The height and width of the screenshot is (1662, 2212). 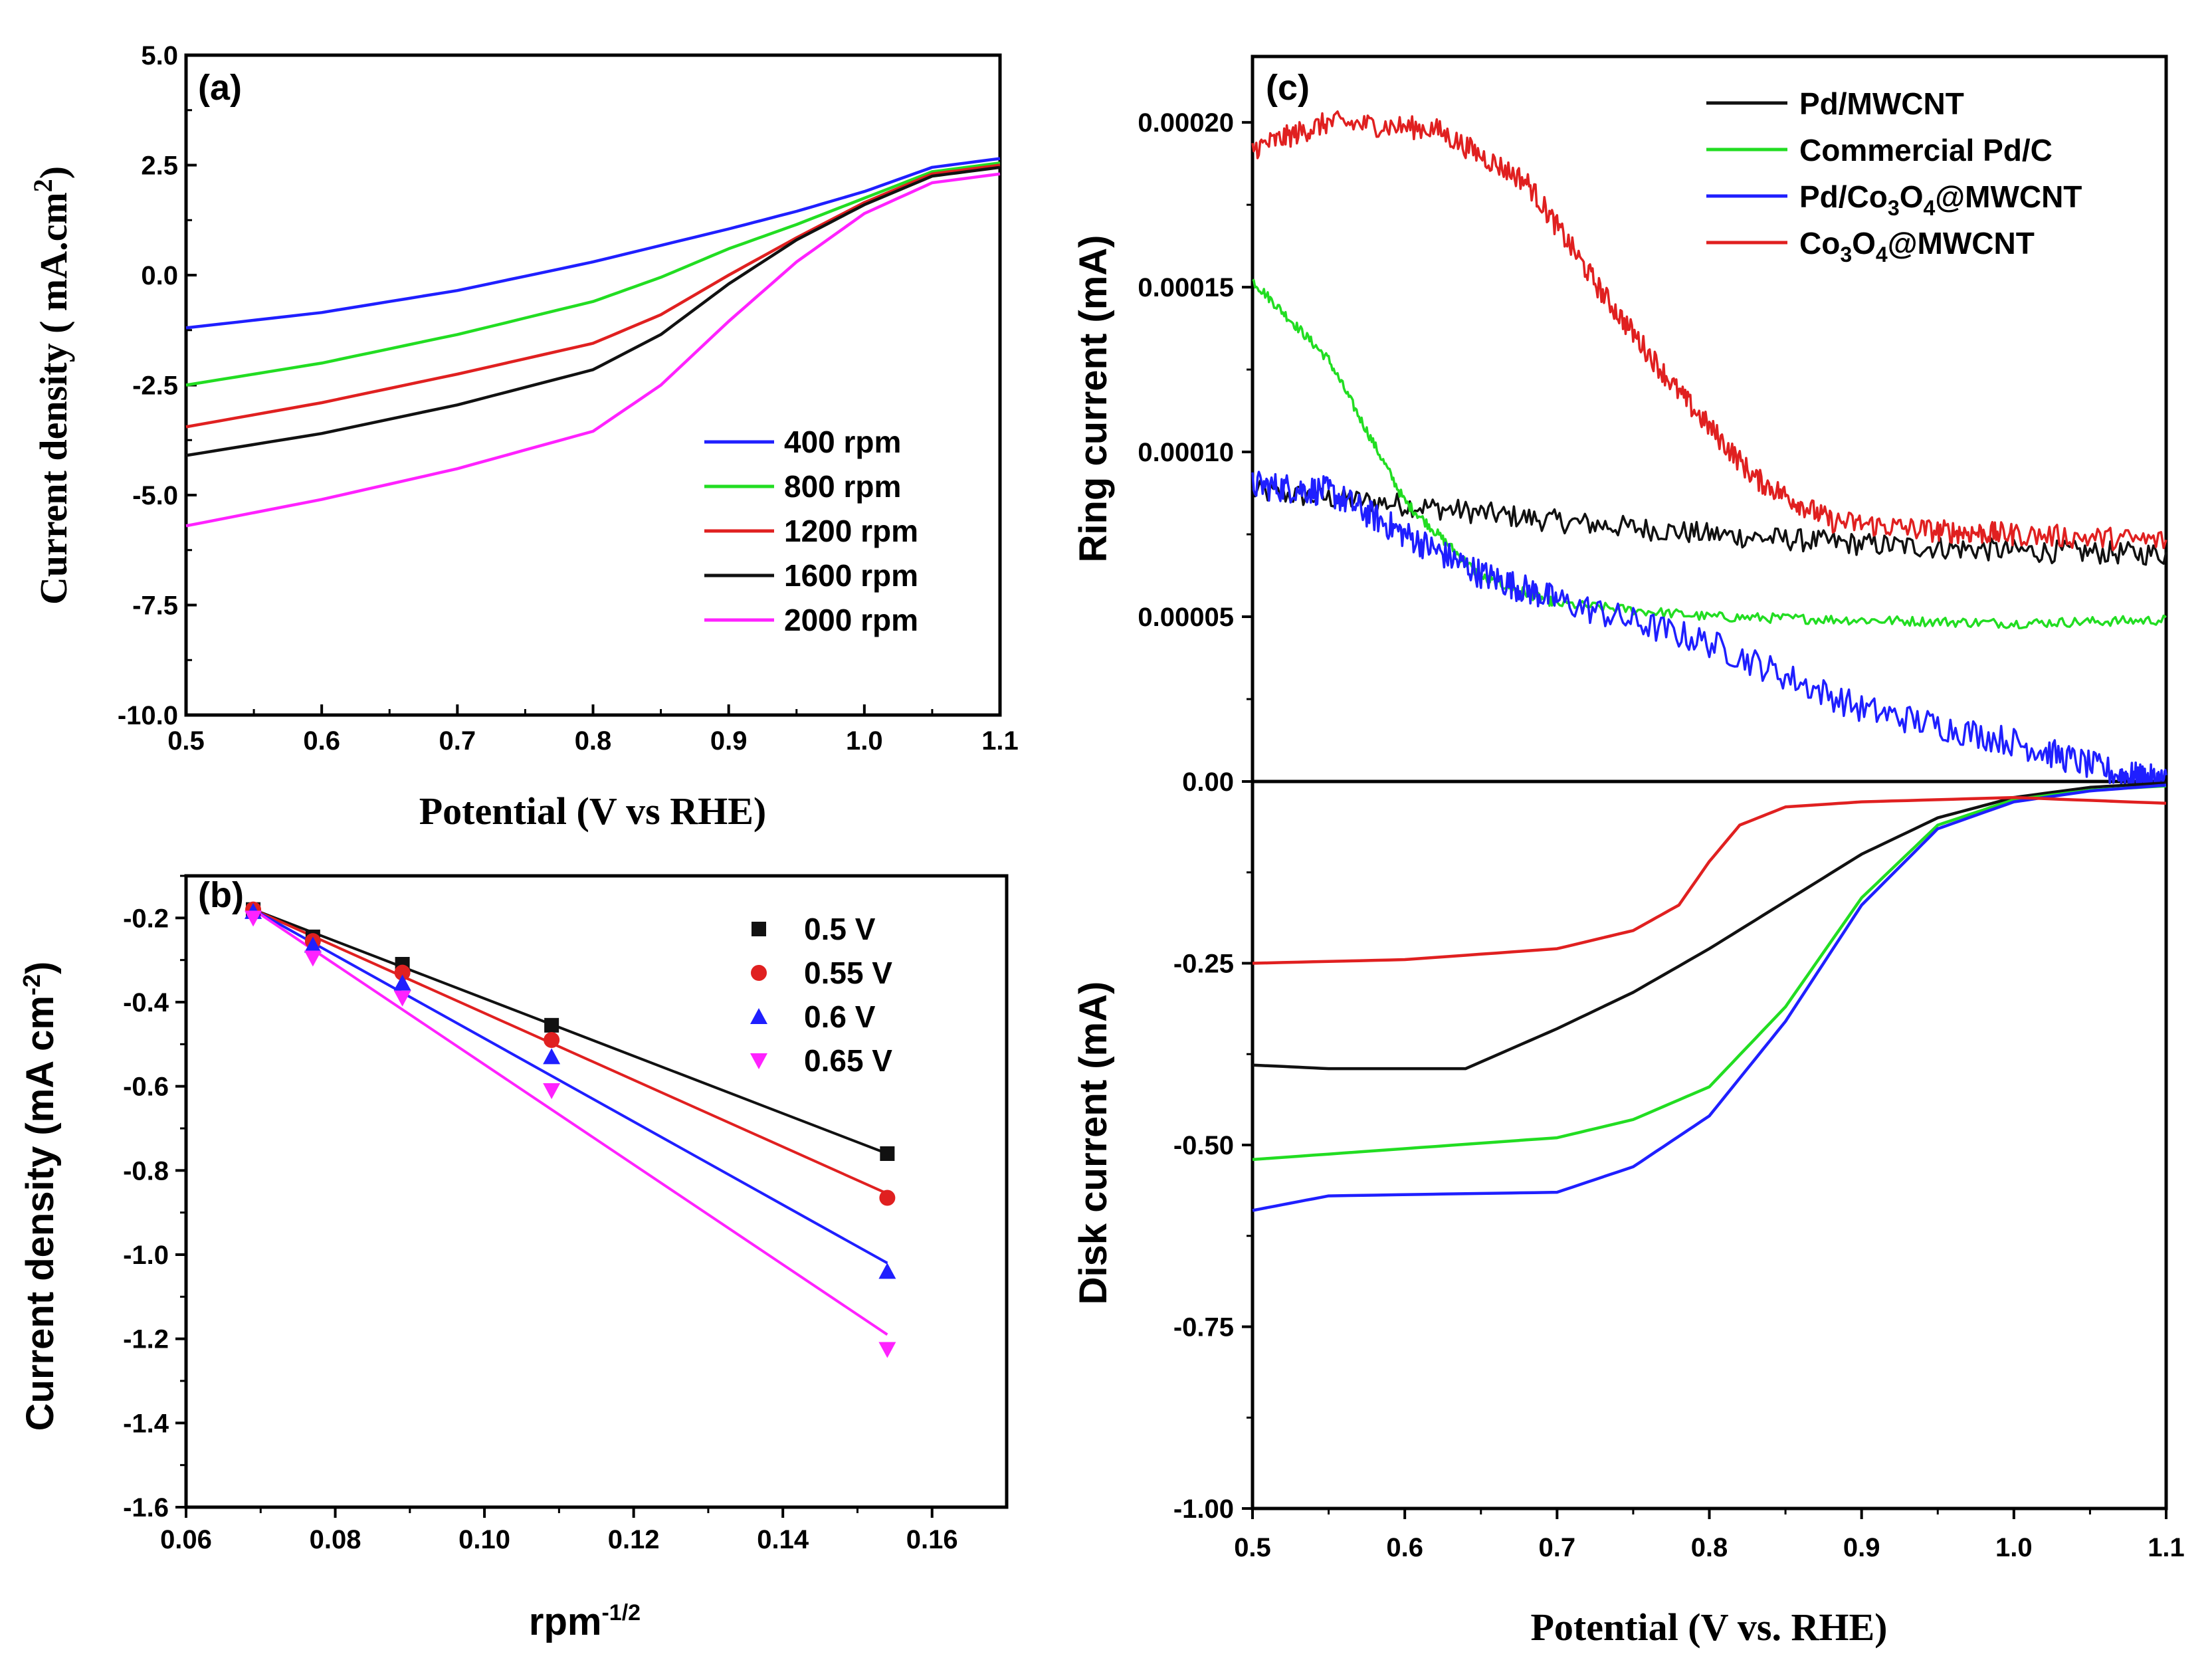 What do you see at coordinates (1094, 399) in the screenshot?
I see `panel-c-ring-y-axis-label: Ring current (mA)` at bounding box center [1094, 399].